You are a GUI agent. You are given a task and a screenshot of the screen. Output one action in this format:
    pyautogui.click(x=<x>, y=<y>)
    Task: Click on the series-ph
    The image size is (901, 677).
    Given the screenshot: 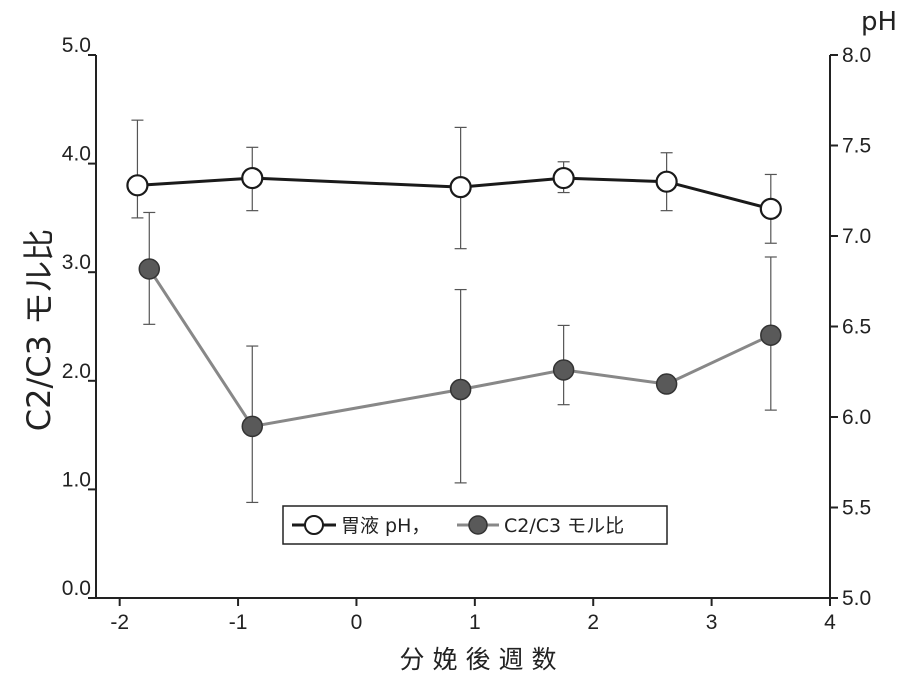 What is the action you would take?
    pyautogui.click(x=454, y=184)
    